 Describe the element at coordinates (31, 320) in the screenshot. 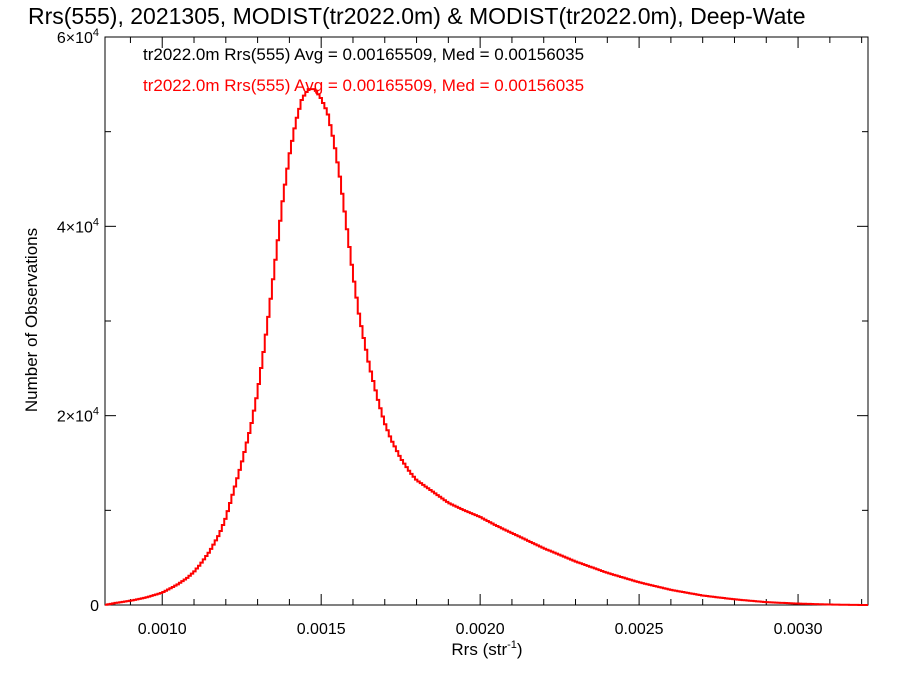

I see `y-axis-label: Number of Observations` at that location.